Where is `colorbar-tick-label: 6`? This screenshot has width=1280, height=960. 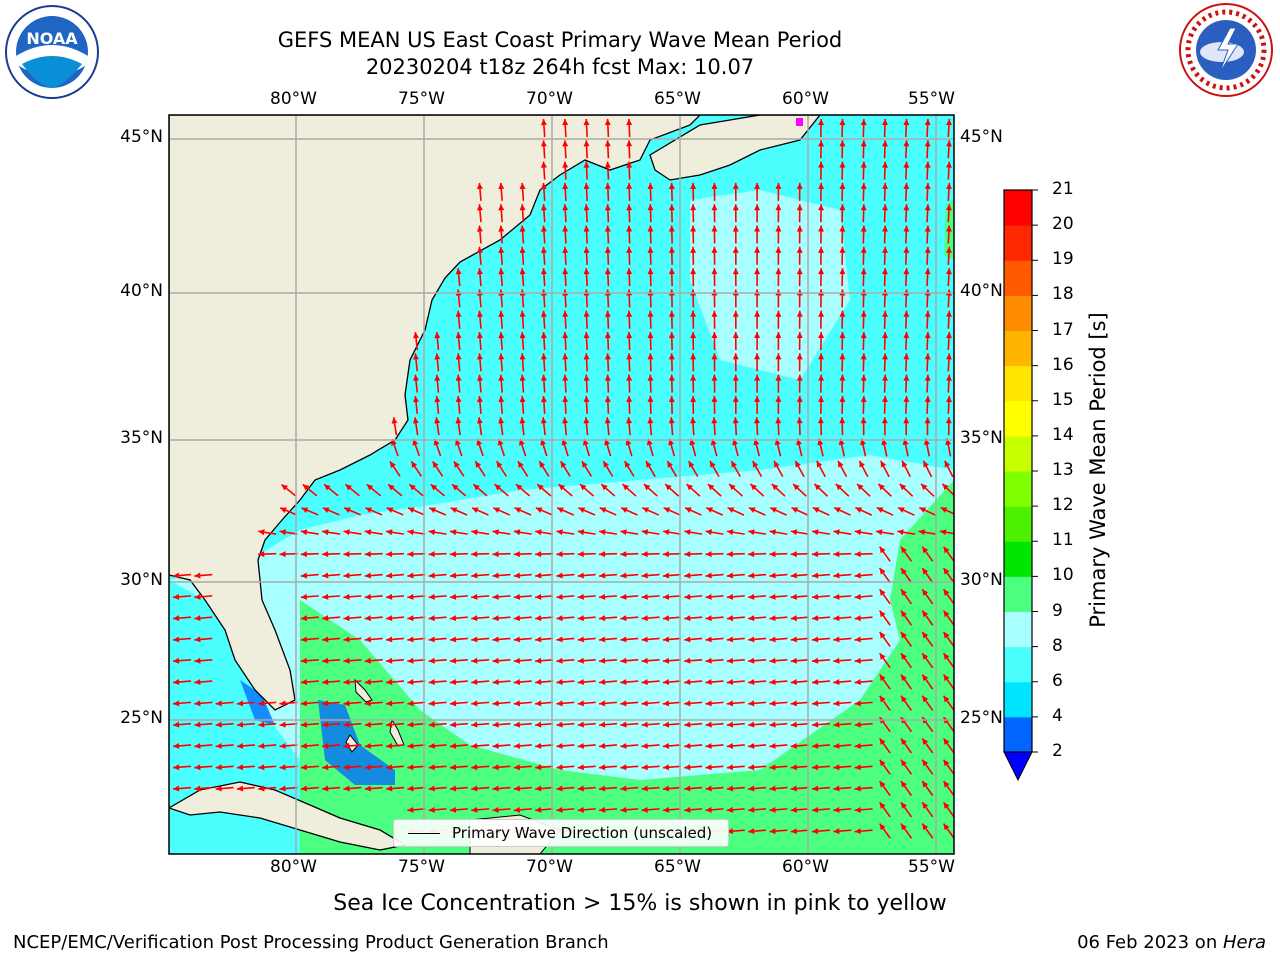 colorbar-tick-label: 6 is located at coordinates (1057, 680).